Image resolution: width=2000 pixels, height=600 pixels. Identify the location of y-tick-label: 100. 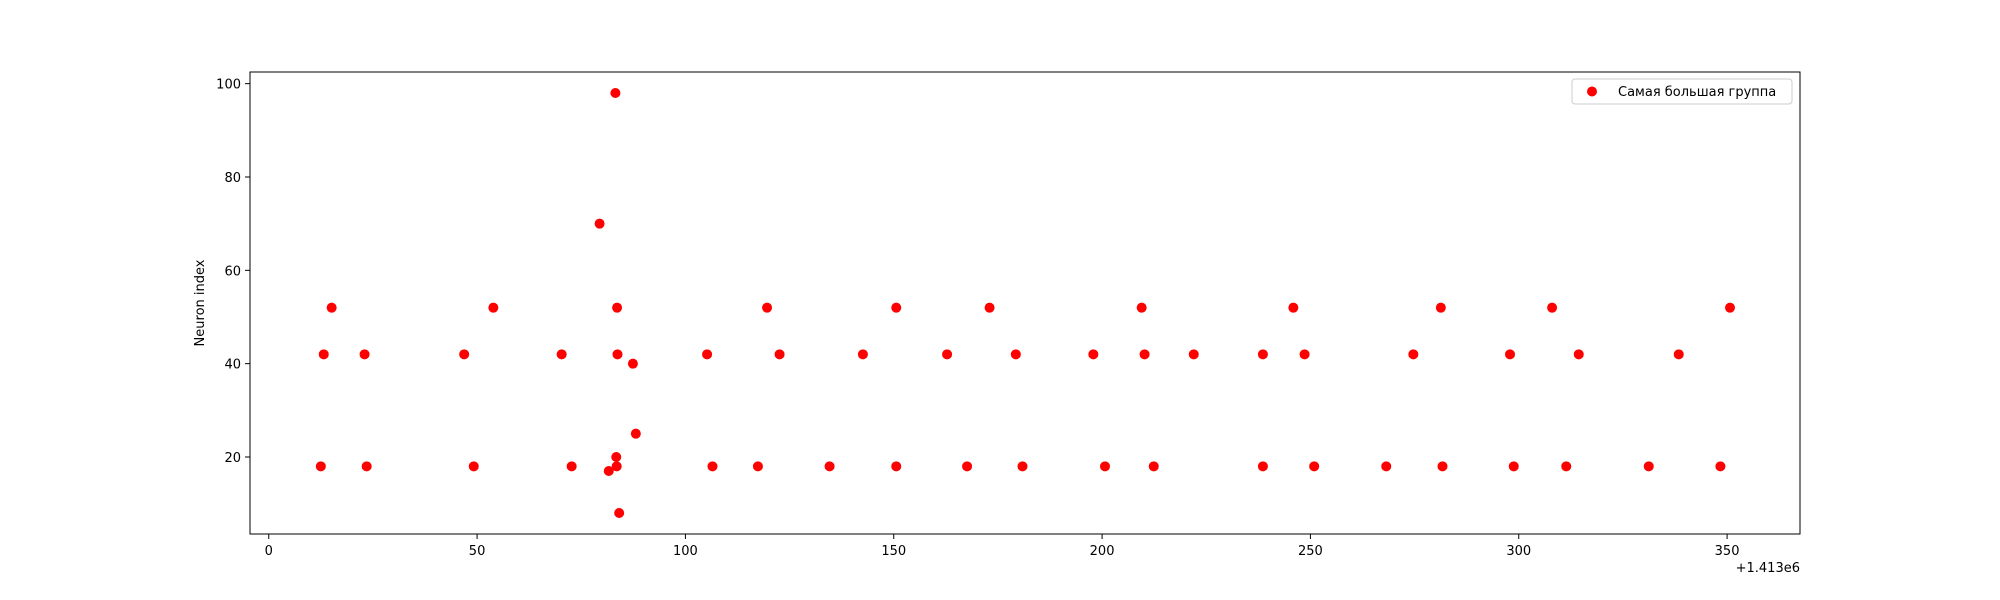
(228, 85).